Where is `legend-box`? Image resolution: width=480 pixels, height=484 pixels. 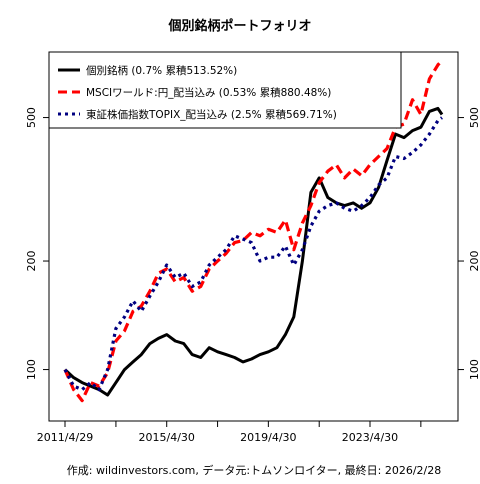 legend-box is located at coordinates (225, 90).